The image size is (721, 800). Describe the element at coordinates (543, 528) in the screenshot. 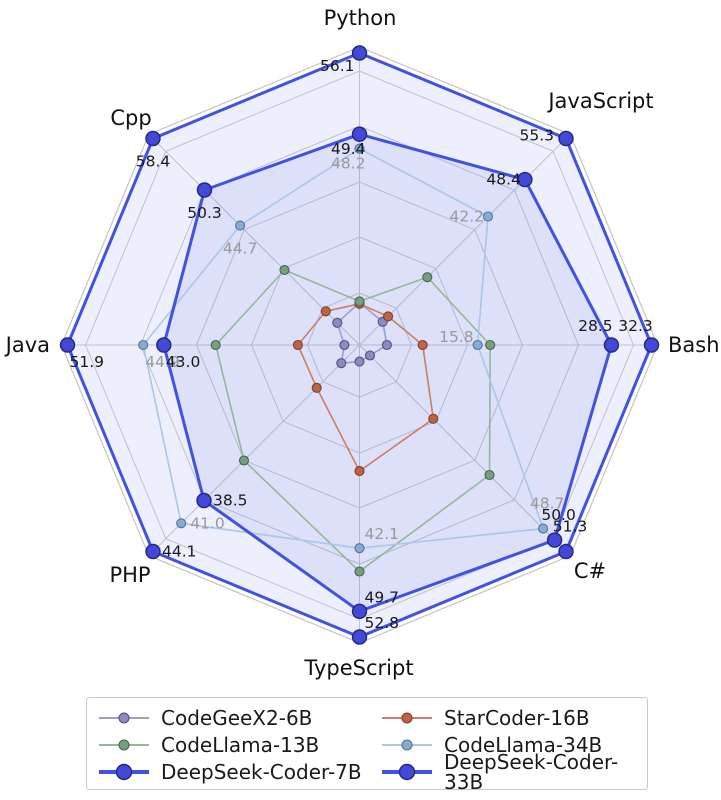

I see `data-point-codellama-34b-c-` at that location.